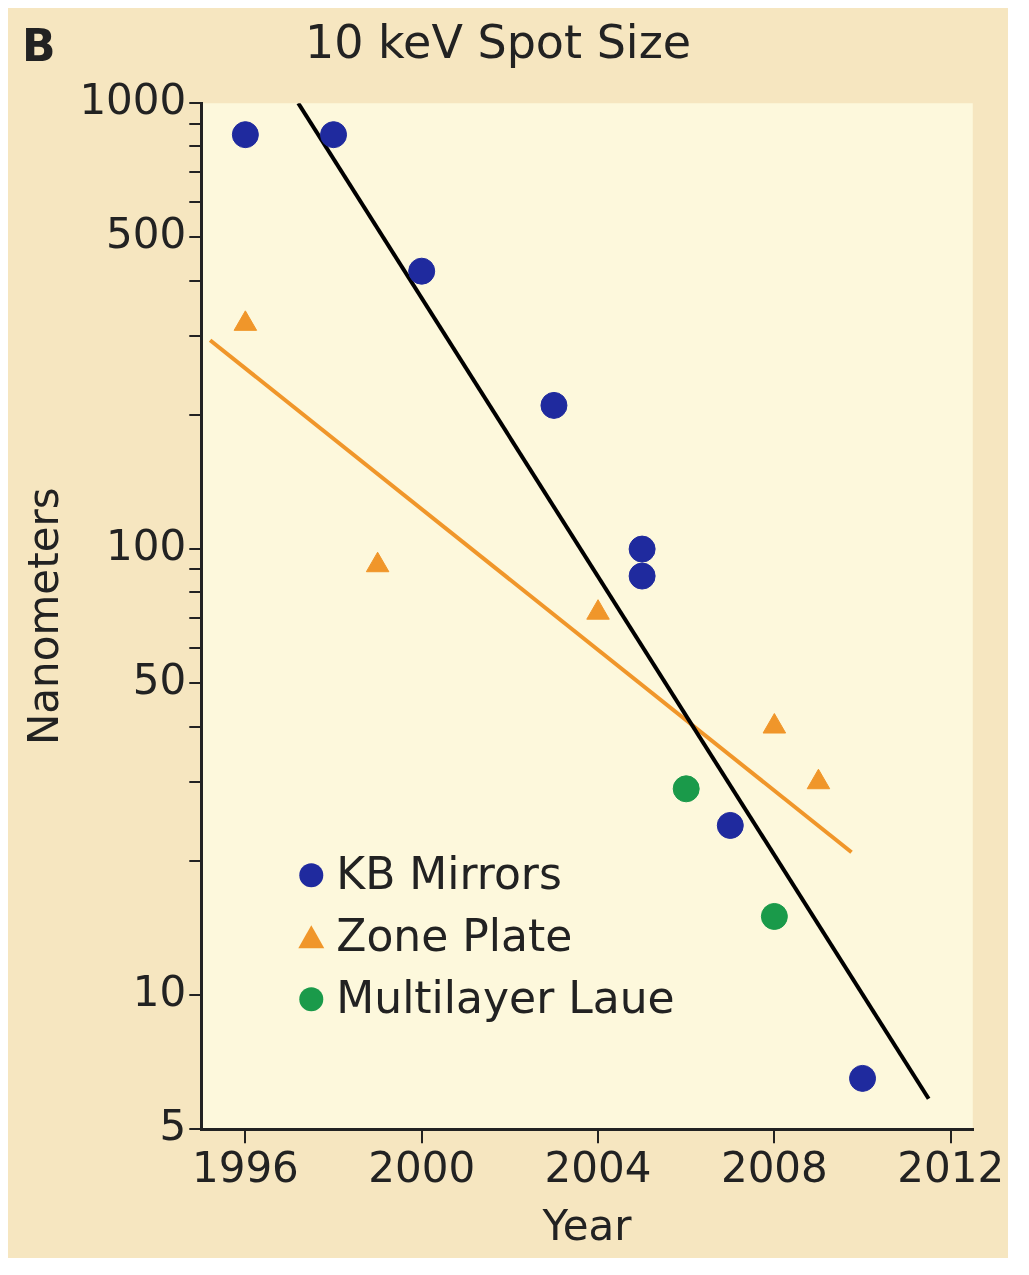 Image resolution: width=1029 pixels, height=1275 pixels. I want to click on x-tick-label: 2000, so click(422, 1168).